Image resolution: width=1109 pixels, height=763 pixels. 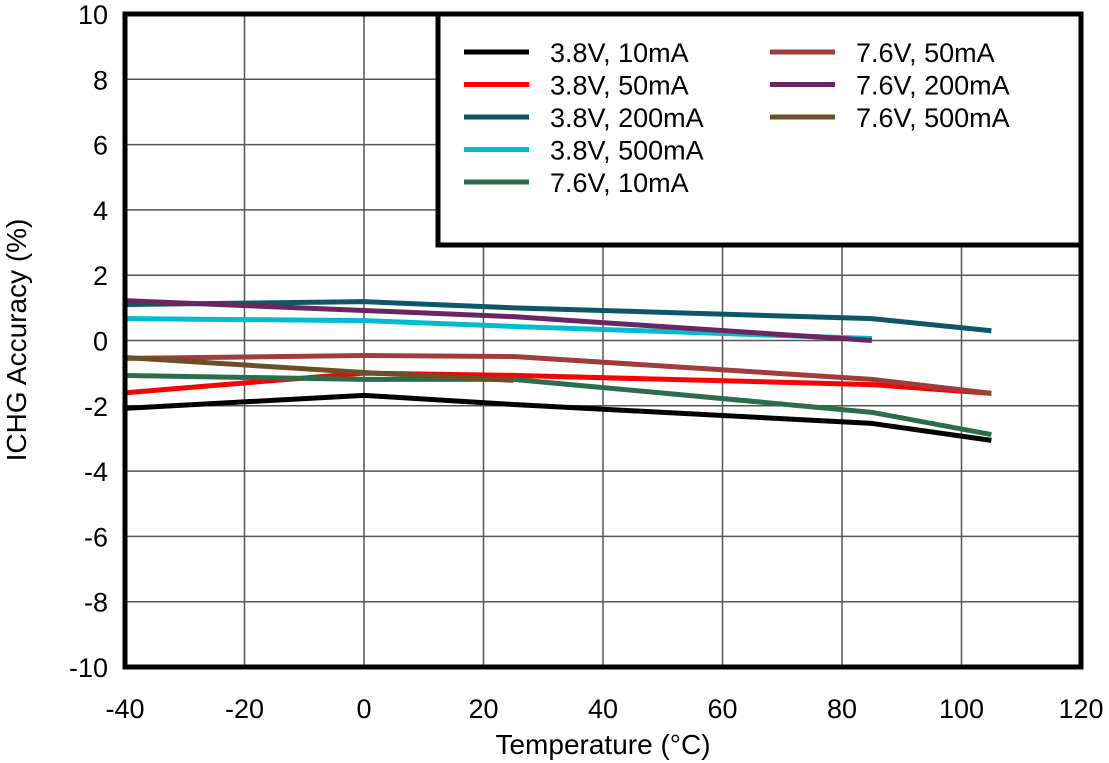 What do you see at coordinates (88, 668) in the screenshot?
I see `y-tick-label: -10` at bounding box center [88, 668].